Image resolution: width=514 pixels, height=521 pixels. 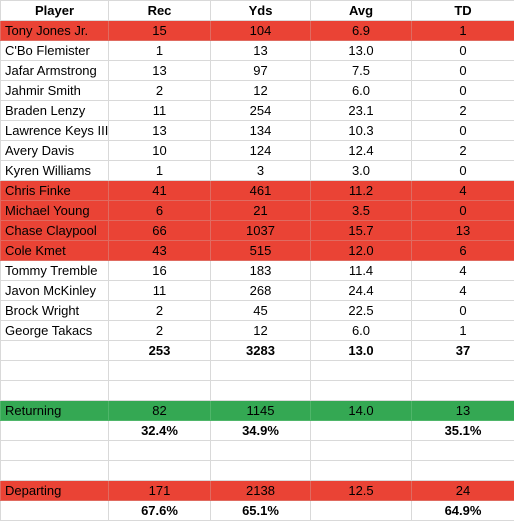 What do you see at coordinates (55, 311) in the screenshot?
I see `player-name-cell: Brock Wright` at bounding box center [55, 311].